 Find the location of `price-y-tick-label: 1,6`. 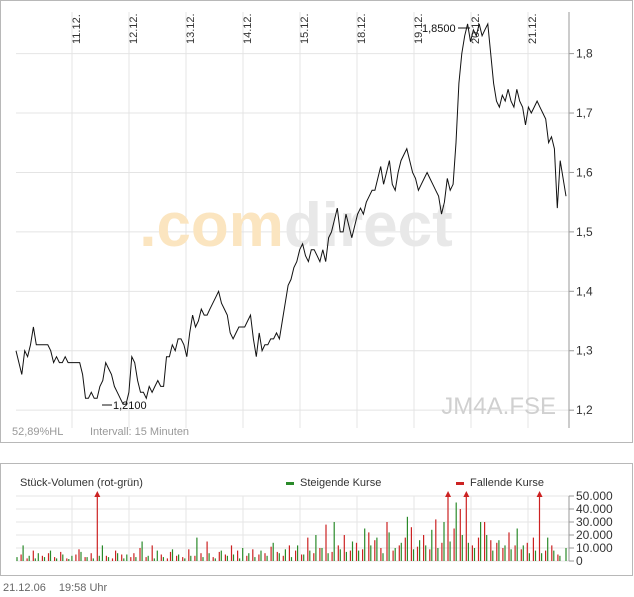

price-y-tick-label: 1,6 is located at coordinates (584, 172).